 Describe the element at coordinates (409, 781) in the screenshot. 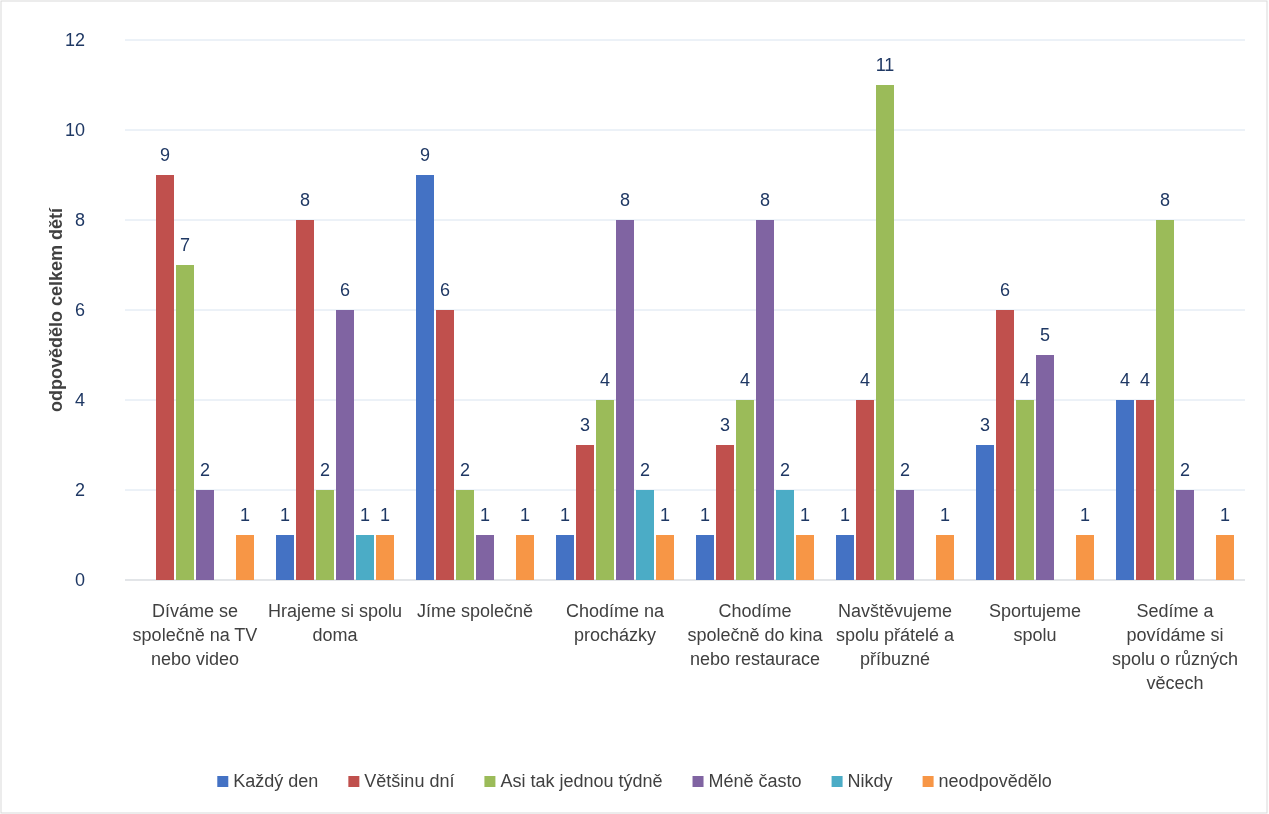

I see `legend-label: Většinu dní` at that location.